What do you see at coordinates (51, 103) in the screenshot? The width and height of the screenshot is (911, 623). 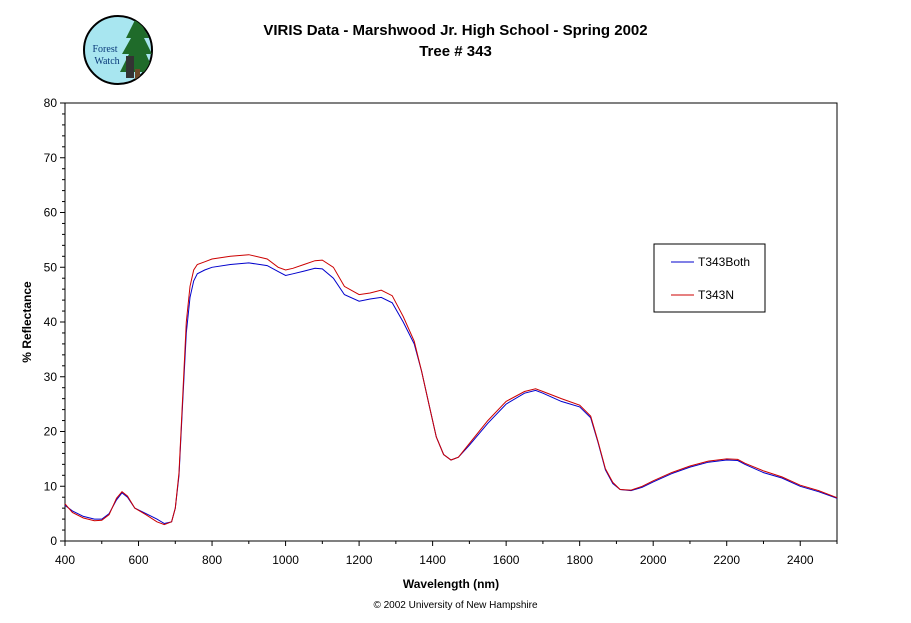 I see `y-tick-label: 80` at bounding box center [51, 103].